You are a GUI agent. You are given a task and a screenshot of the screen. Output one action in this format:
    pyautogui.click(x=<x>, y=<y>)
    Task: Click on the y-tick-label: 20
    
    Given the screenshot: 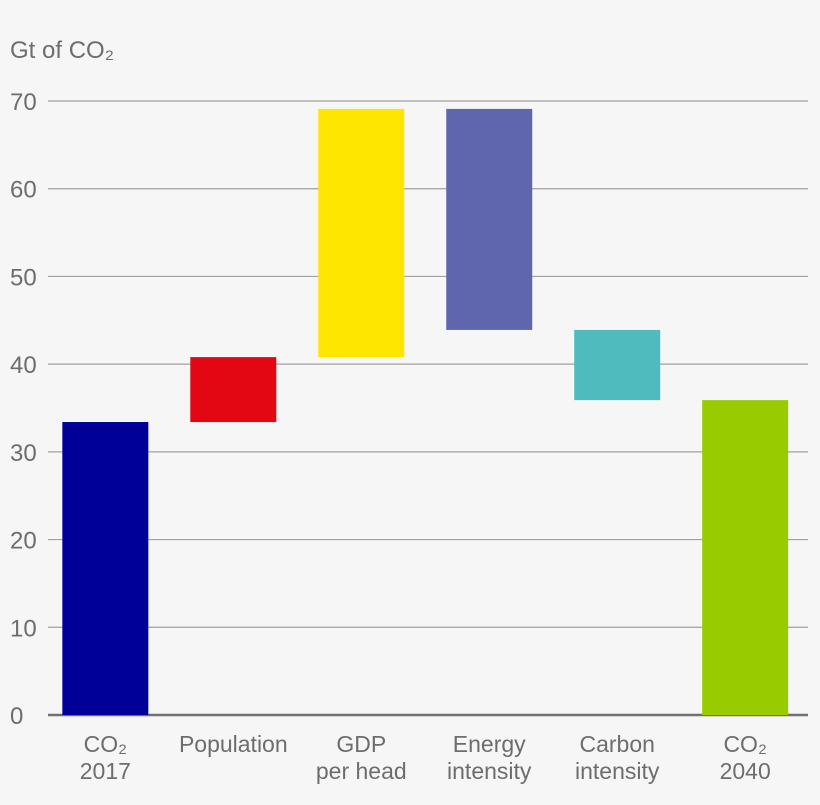 What is the action you would take?
    pyautogui.click(x=23, y=541)
    